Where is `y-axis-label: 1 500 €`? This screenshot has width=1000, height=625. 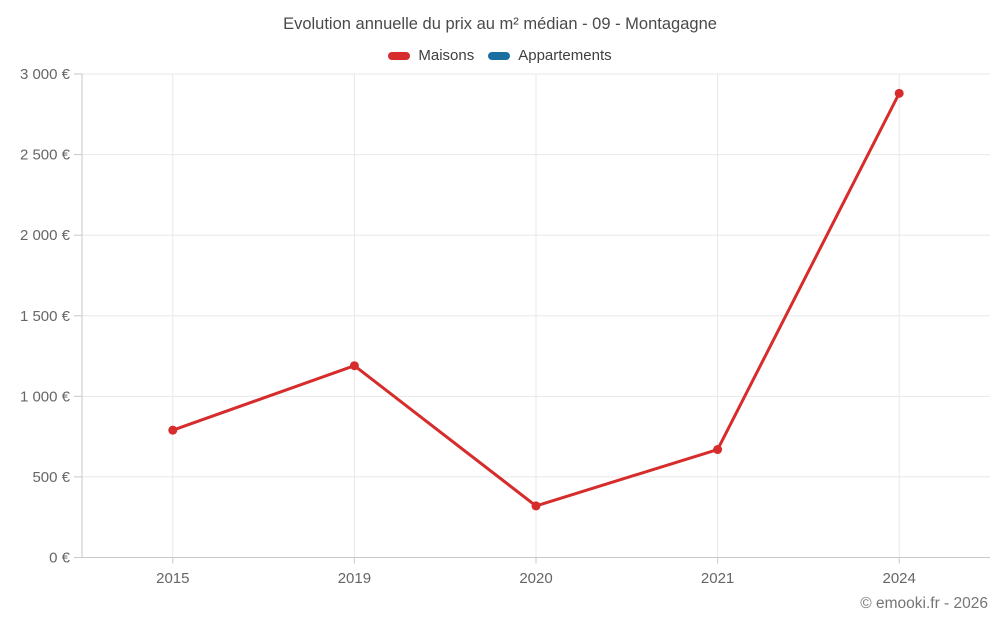 y-axis-label: 1 500 € is located at coordinates (45, 316).